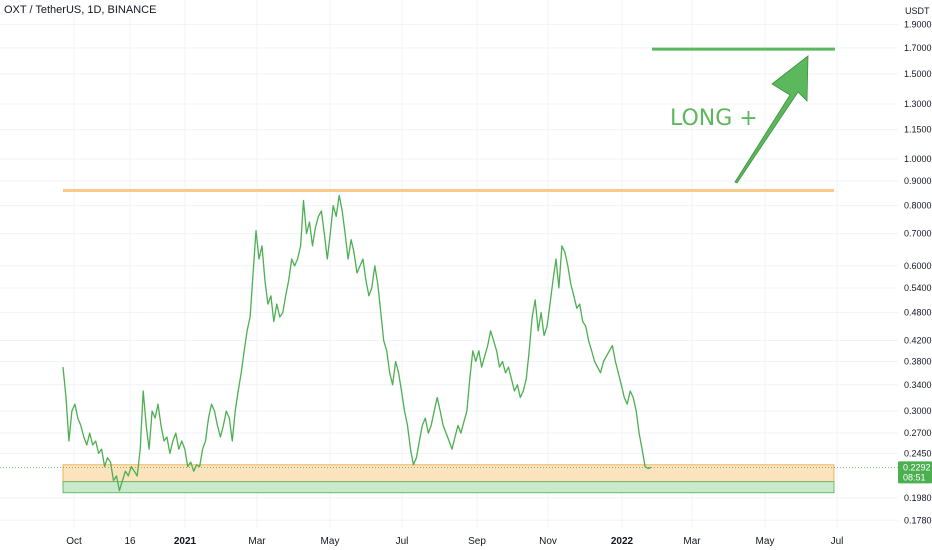 The width and height of the screenshot is (932, 550). What do you see at coordinates (917, 467) in the screenshot?
I see `current-price-value: 0.2292` at bounding box center [917, 467].